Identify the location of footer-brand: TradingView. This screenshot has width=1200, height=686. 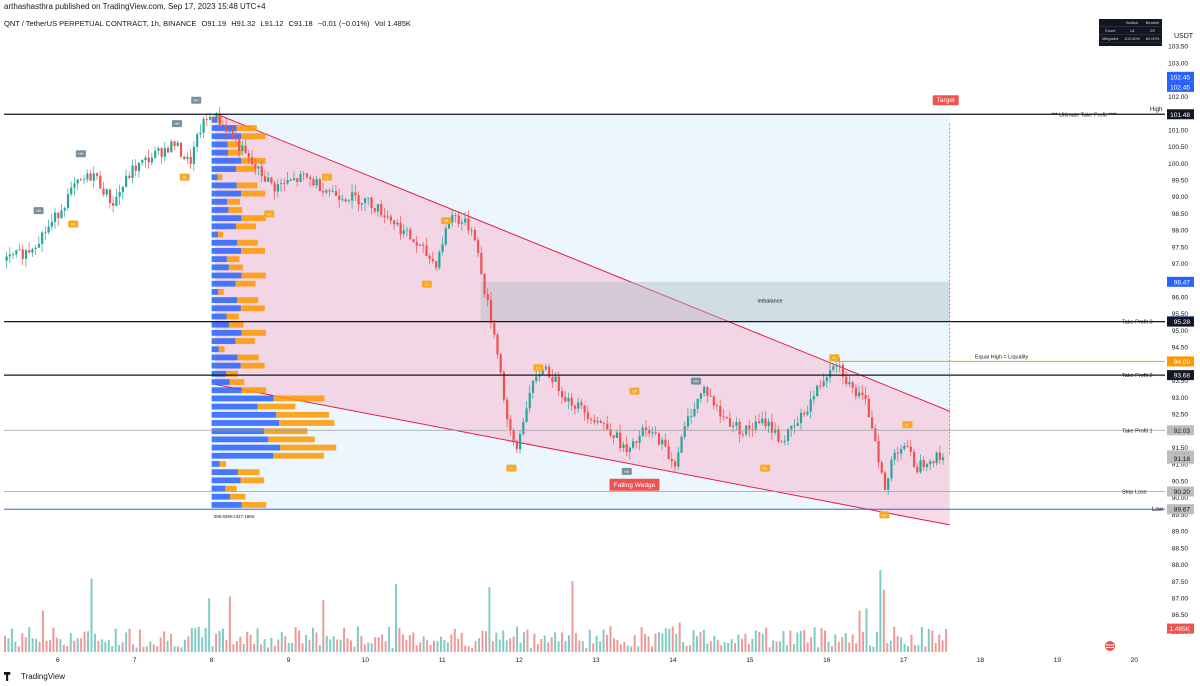
(34, 676).